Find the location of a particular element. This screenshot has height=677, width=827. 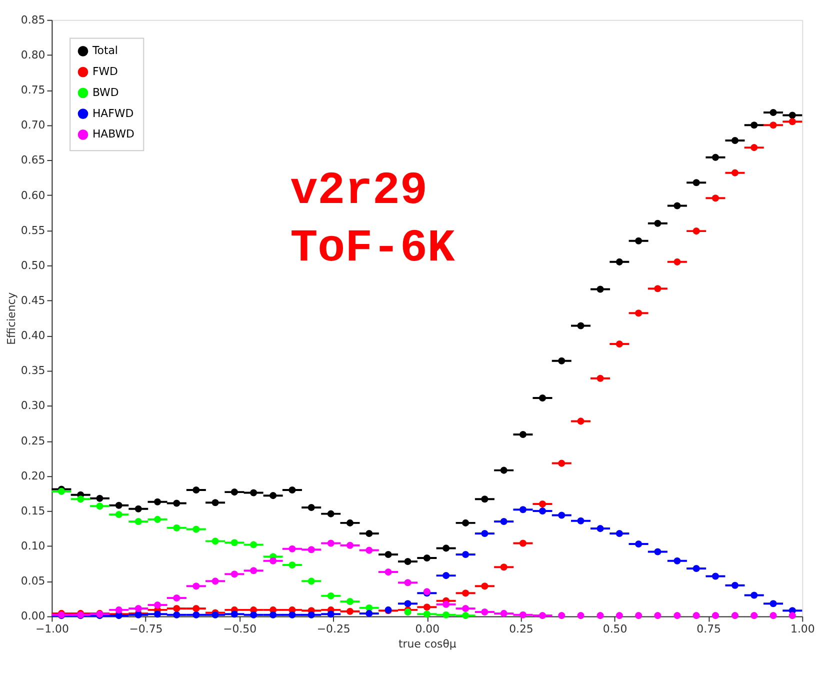

x-axis-title: true cosθμ is located at coordinates (427, 644).